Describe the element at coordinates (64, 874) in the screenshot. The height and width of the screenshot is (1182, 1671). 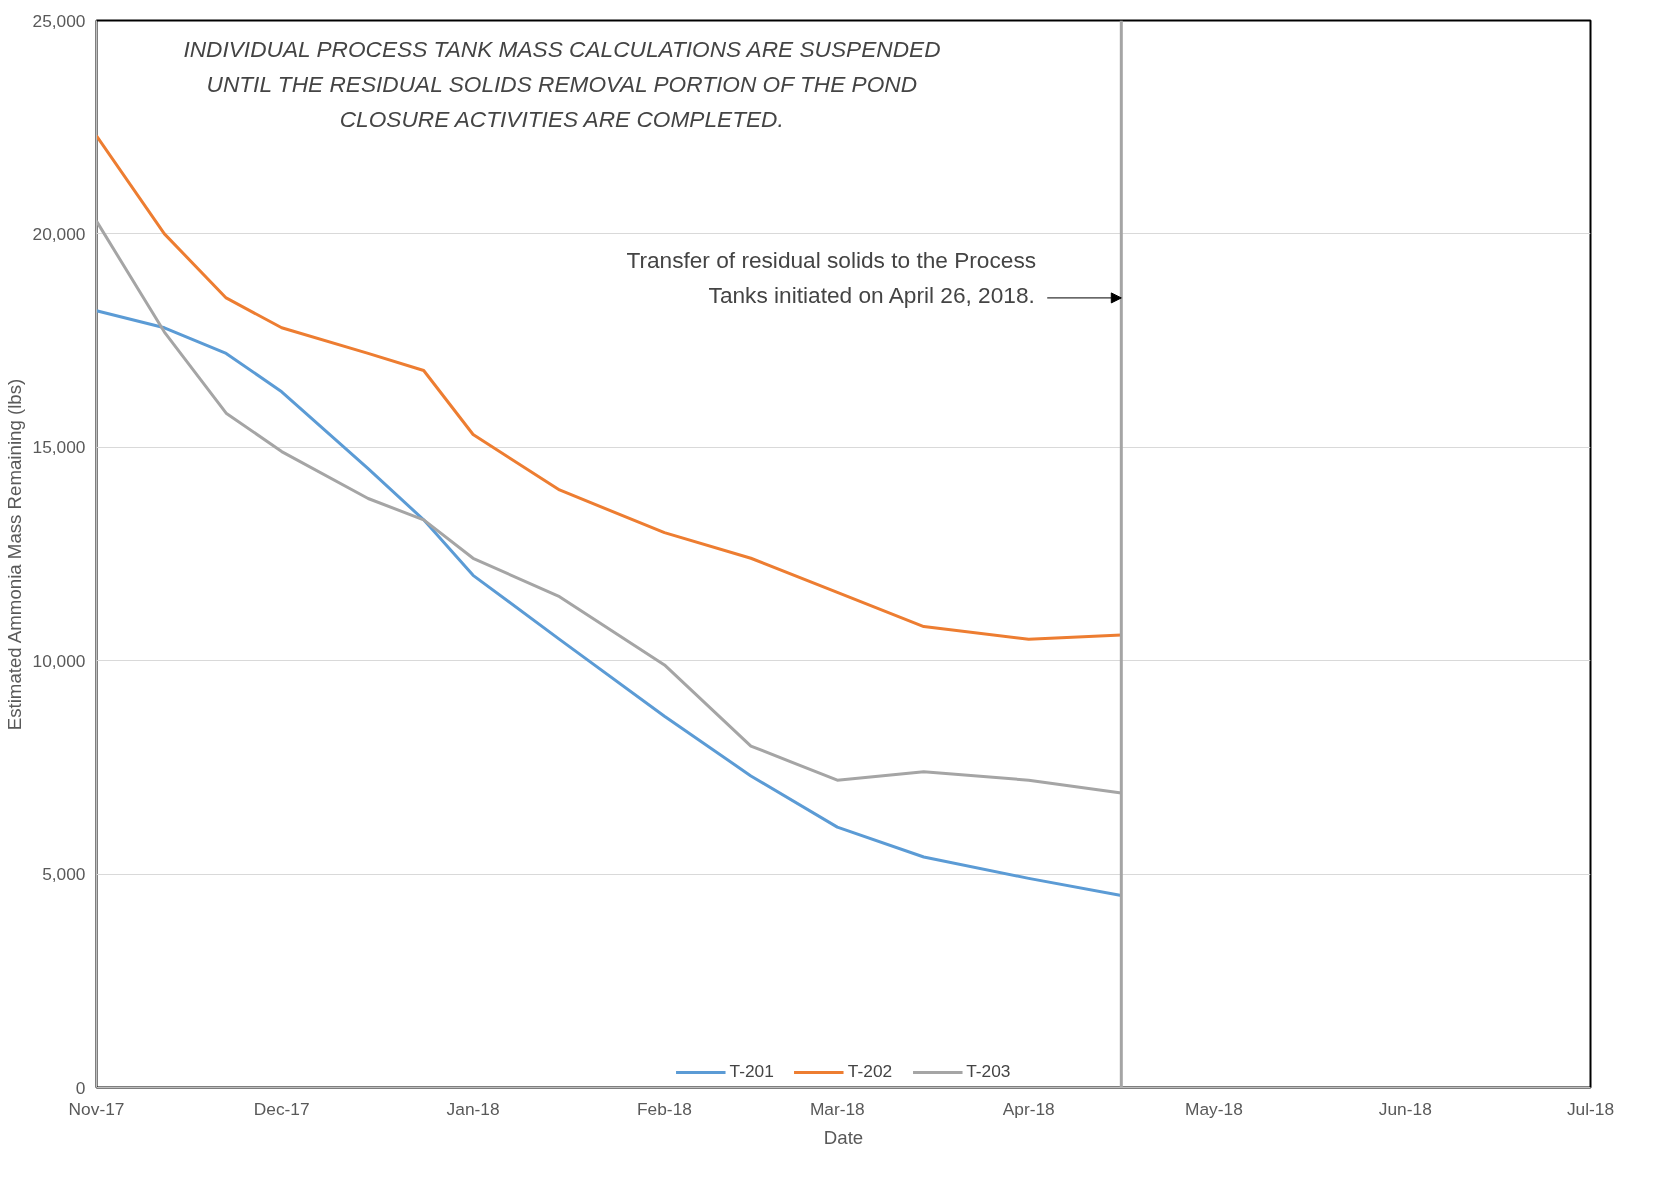
I see `y-tick-label: 5,000` at that location.